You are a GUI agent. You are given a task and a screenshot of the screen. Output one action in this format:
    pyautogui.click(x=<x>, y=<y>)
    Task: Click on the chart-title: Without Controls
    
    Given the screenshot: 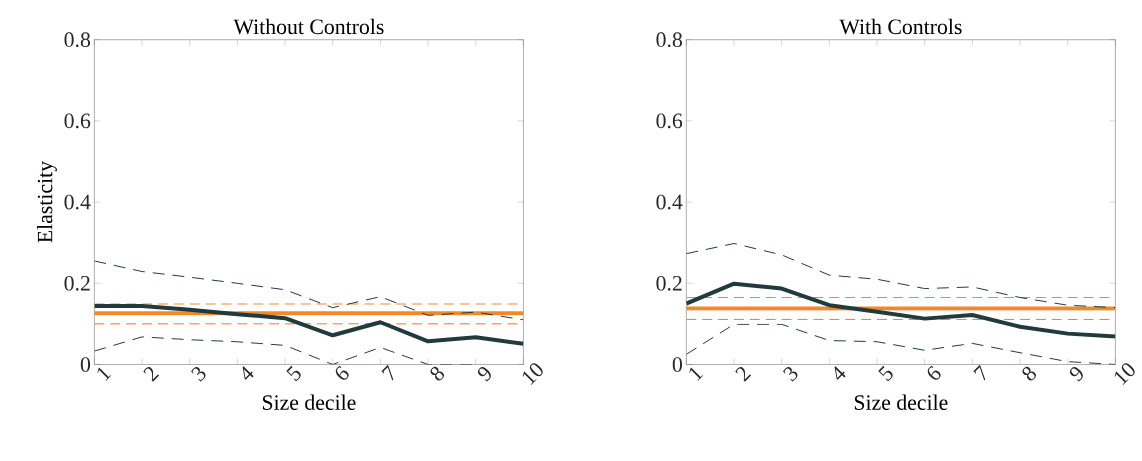 What is the action you would take?
    pyautogui.click(x=308, y=26)
    